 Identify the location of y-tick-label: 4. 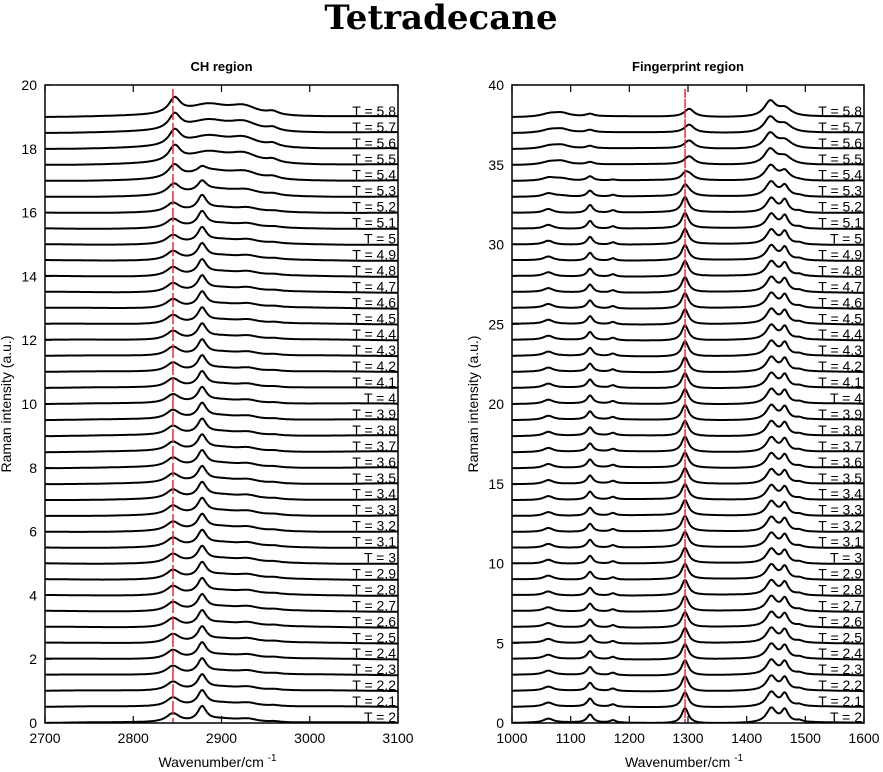
(33, 595).